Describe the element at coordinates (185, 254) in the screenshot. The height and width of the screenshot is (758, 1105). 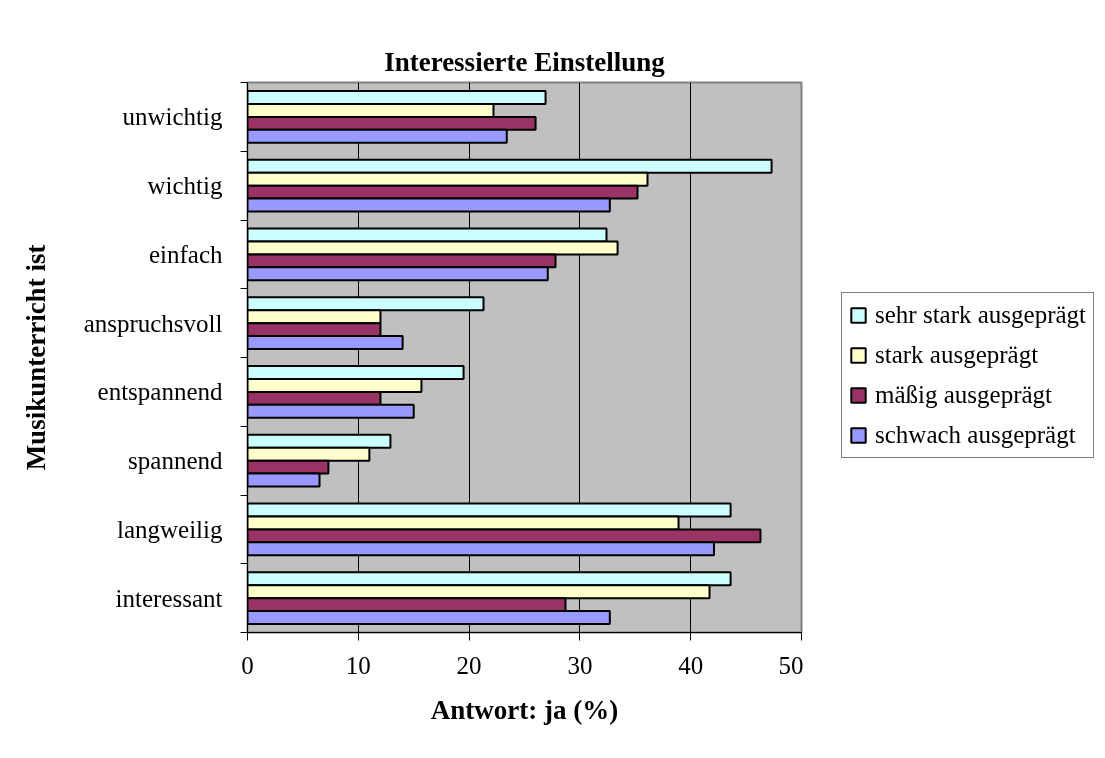
I see `y-tick-label: einfach` at that location.